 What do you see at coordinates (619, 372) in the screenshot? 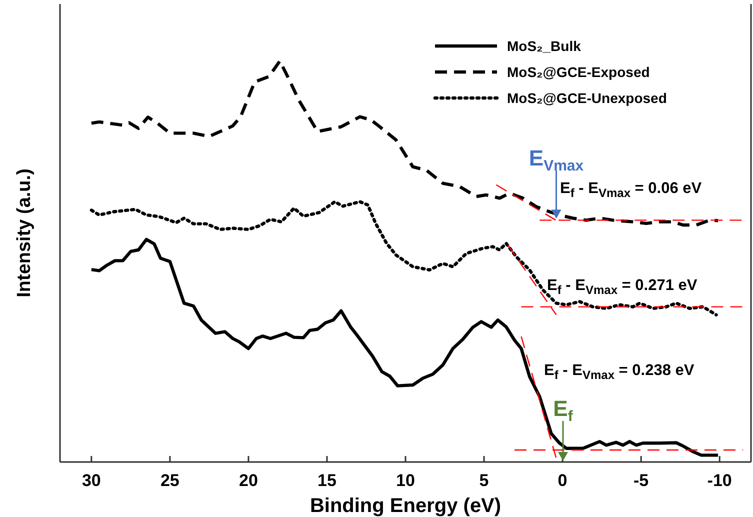
I see `annotation: E$_{f}$ - E$_{Vmax}$ = 0.238 eV` at bounding box center [619, 372].